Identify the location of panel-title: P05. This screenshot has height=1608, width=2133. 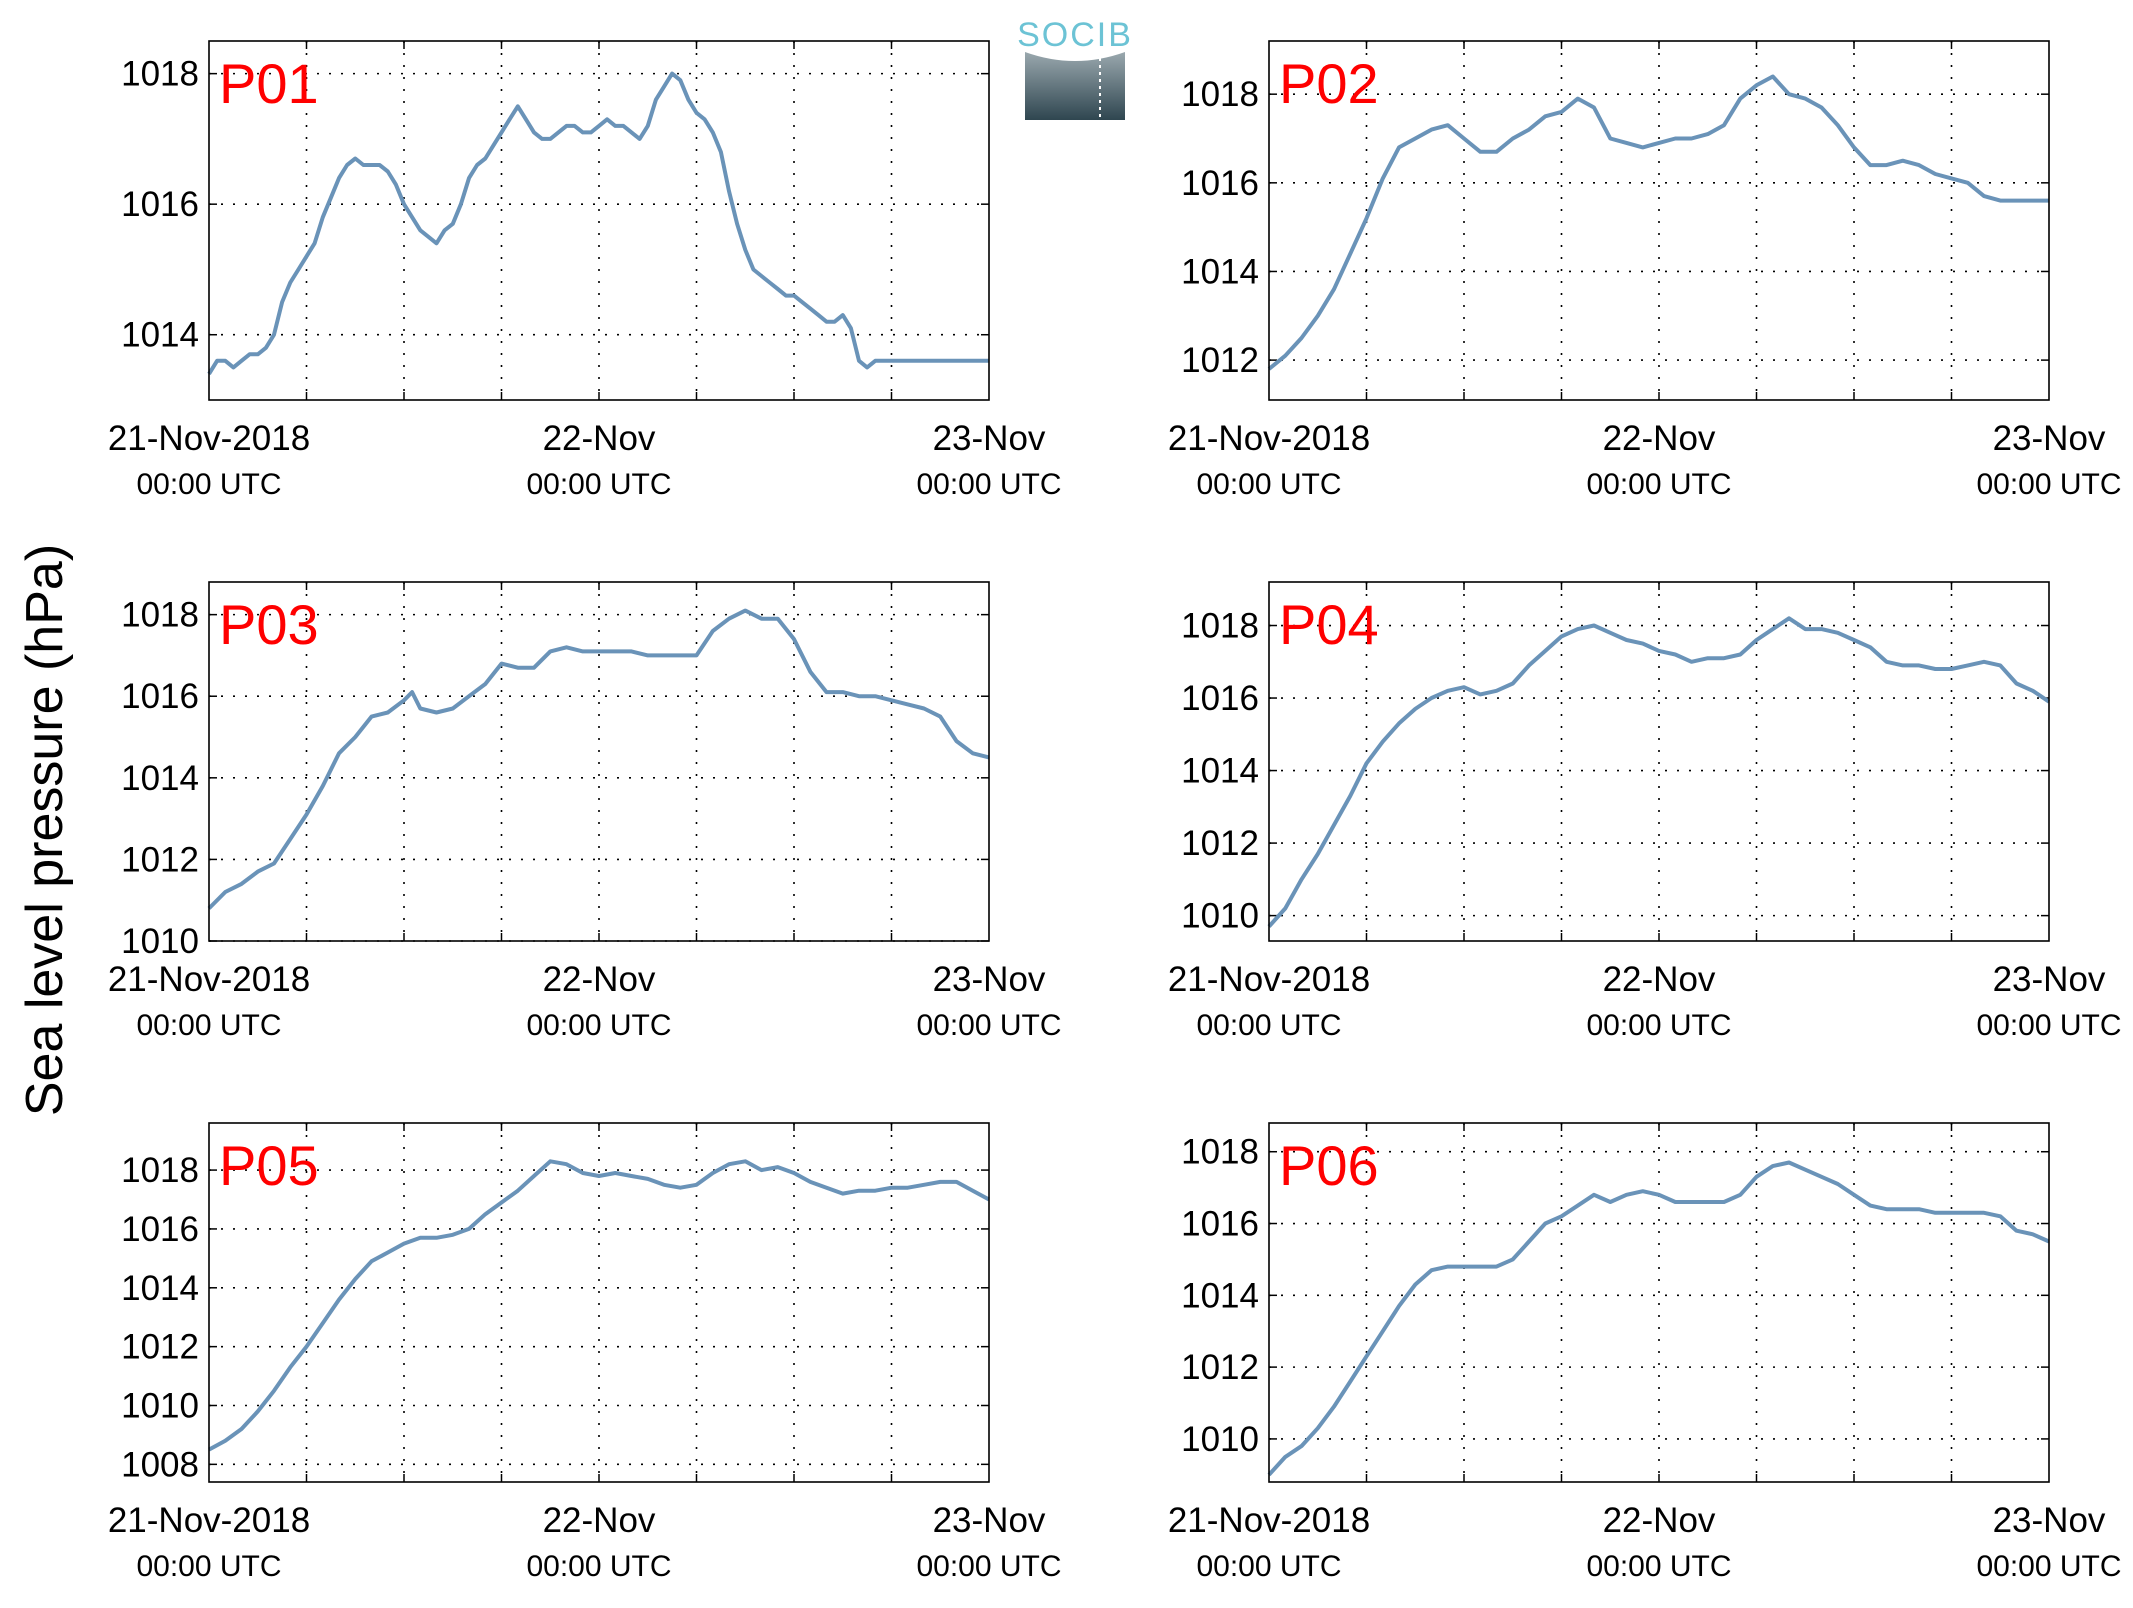
(269, 1165).